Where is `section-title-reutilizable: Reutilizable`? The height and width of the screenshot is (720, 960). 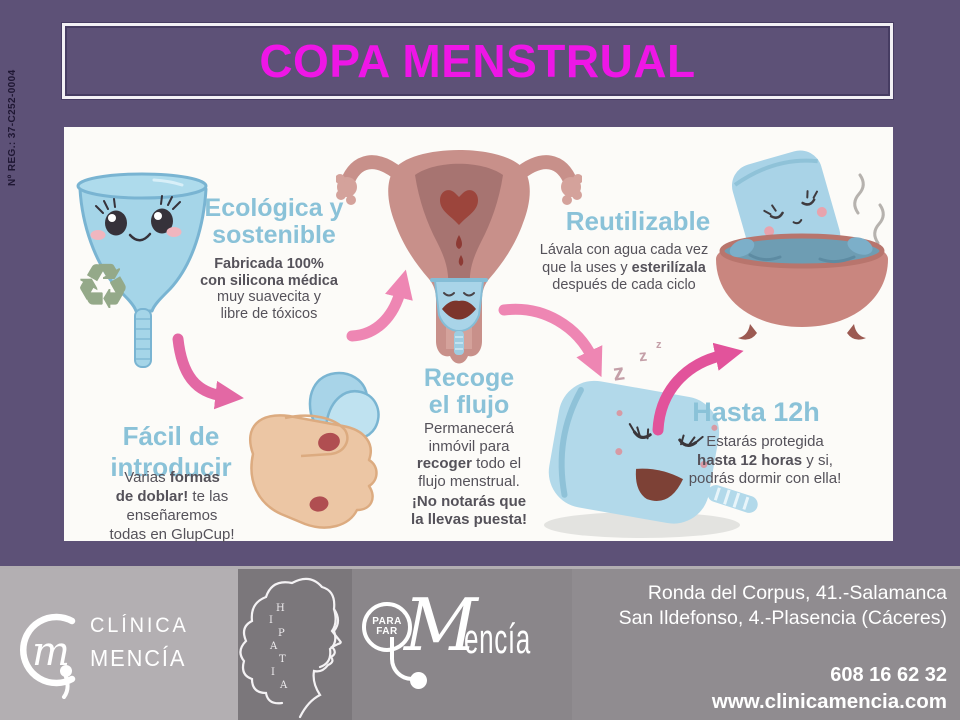
section-title-reutilizable: Reutilizable is located at coordinates (638, 221).